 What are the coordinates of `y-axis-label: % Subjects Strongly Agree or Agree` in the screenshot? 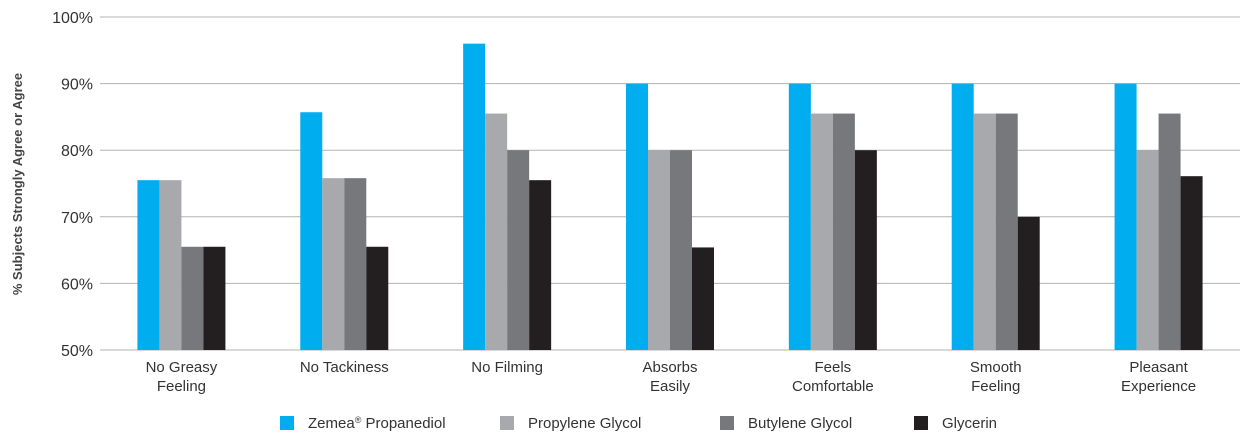 It's located at (17, 184).